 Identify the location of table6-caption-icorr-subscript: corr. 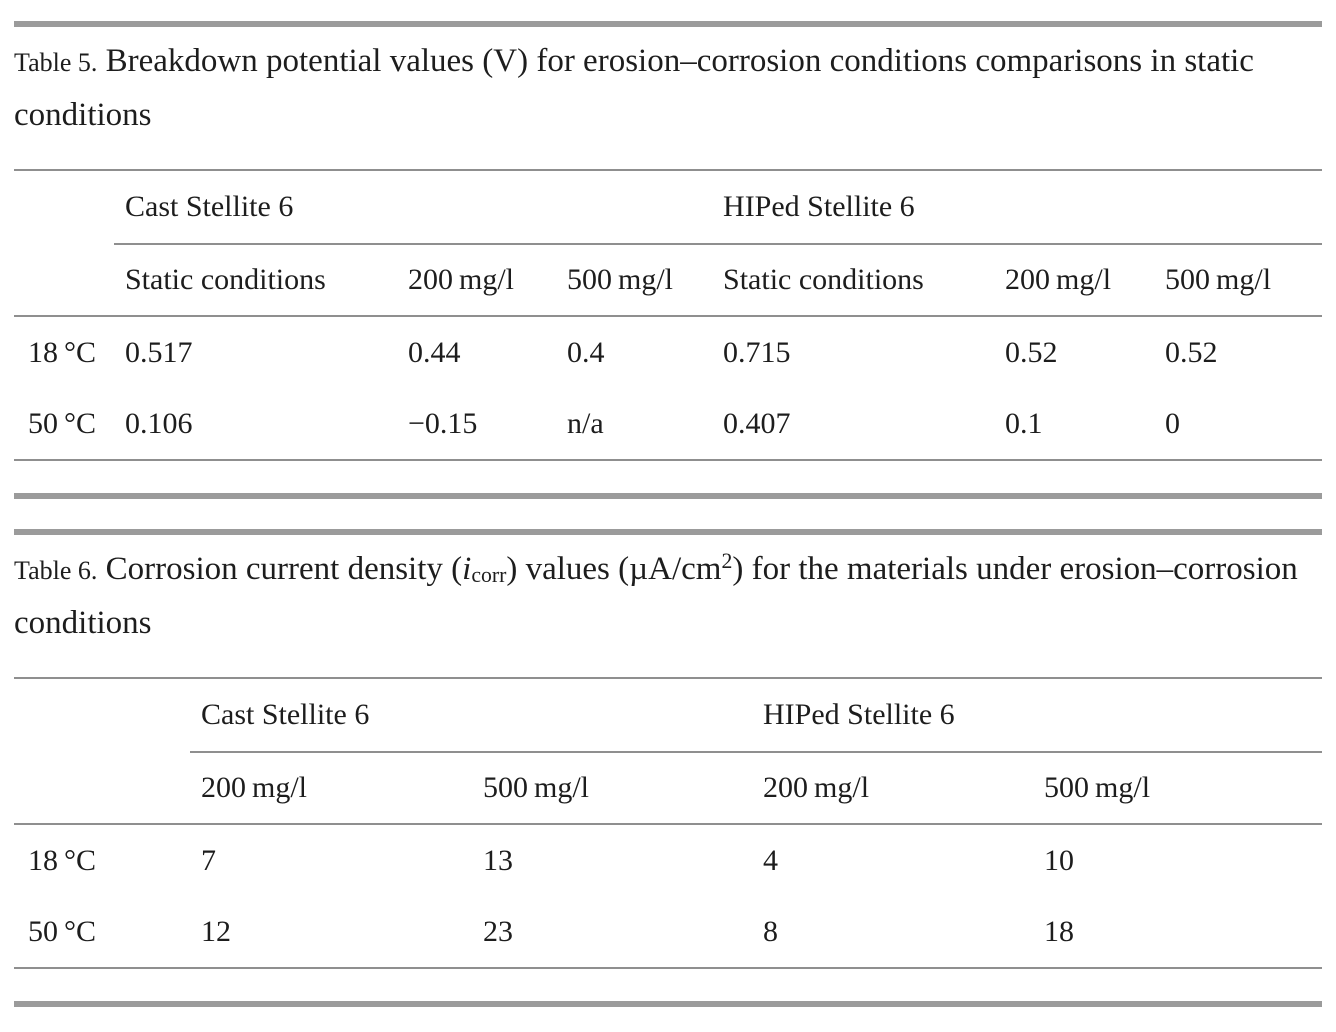
(489, 575).